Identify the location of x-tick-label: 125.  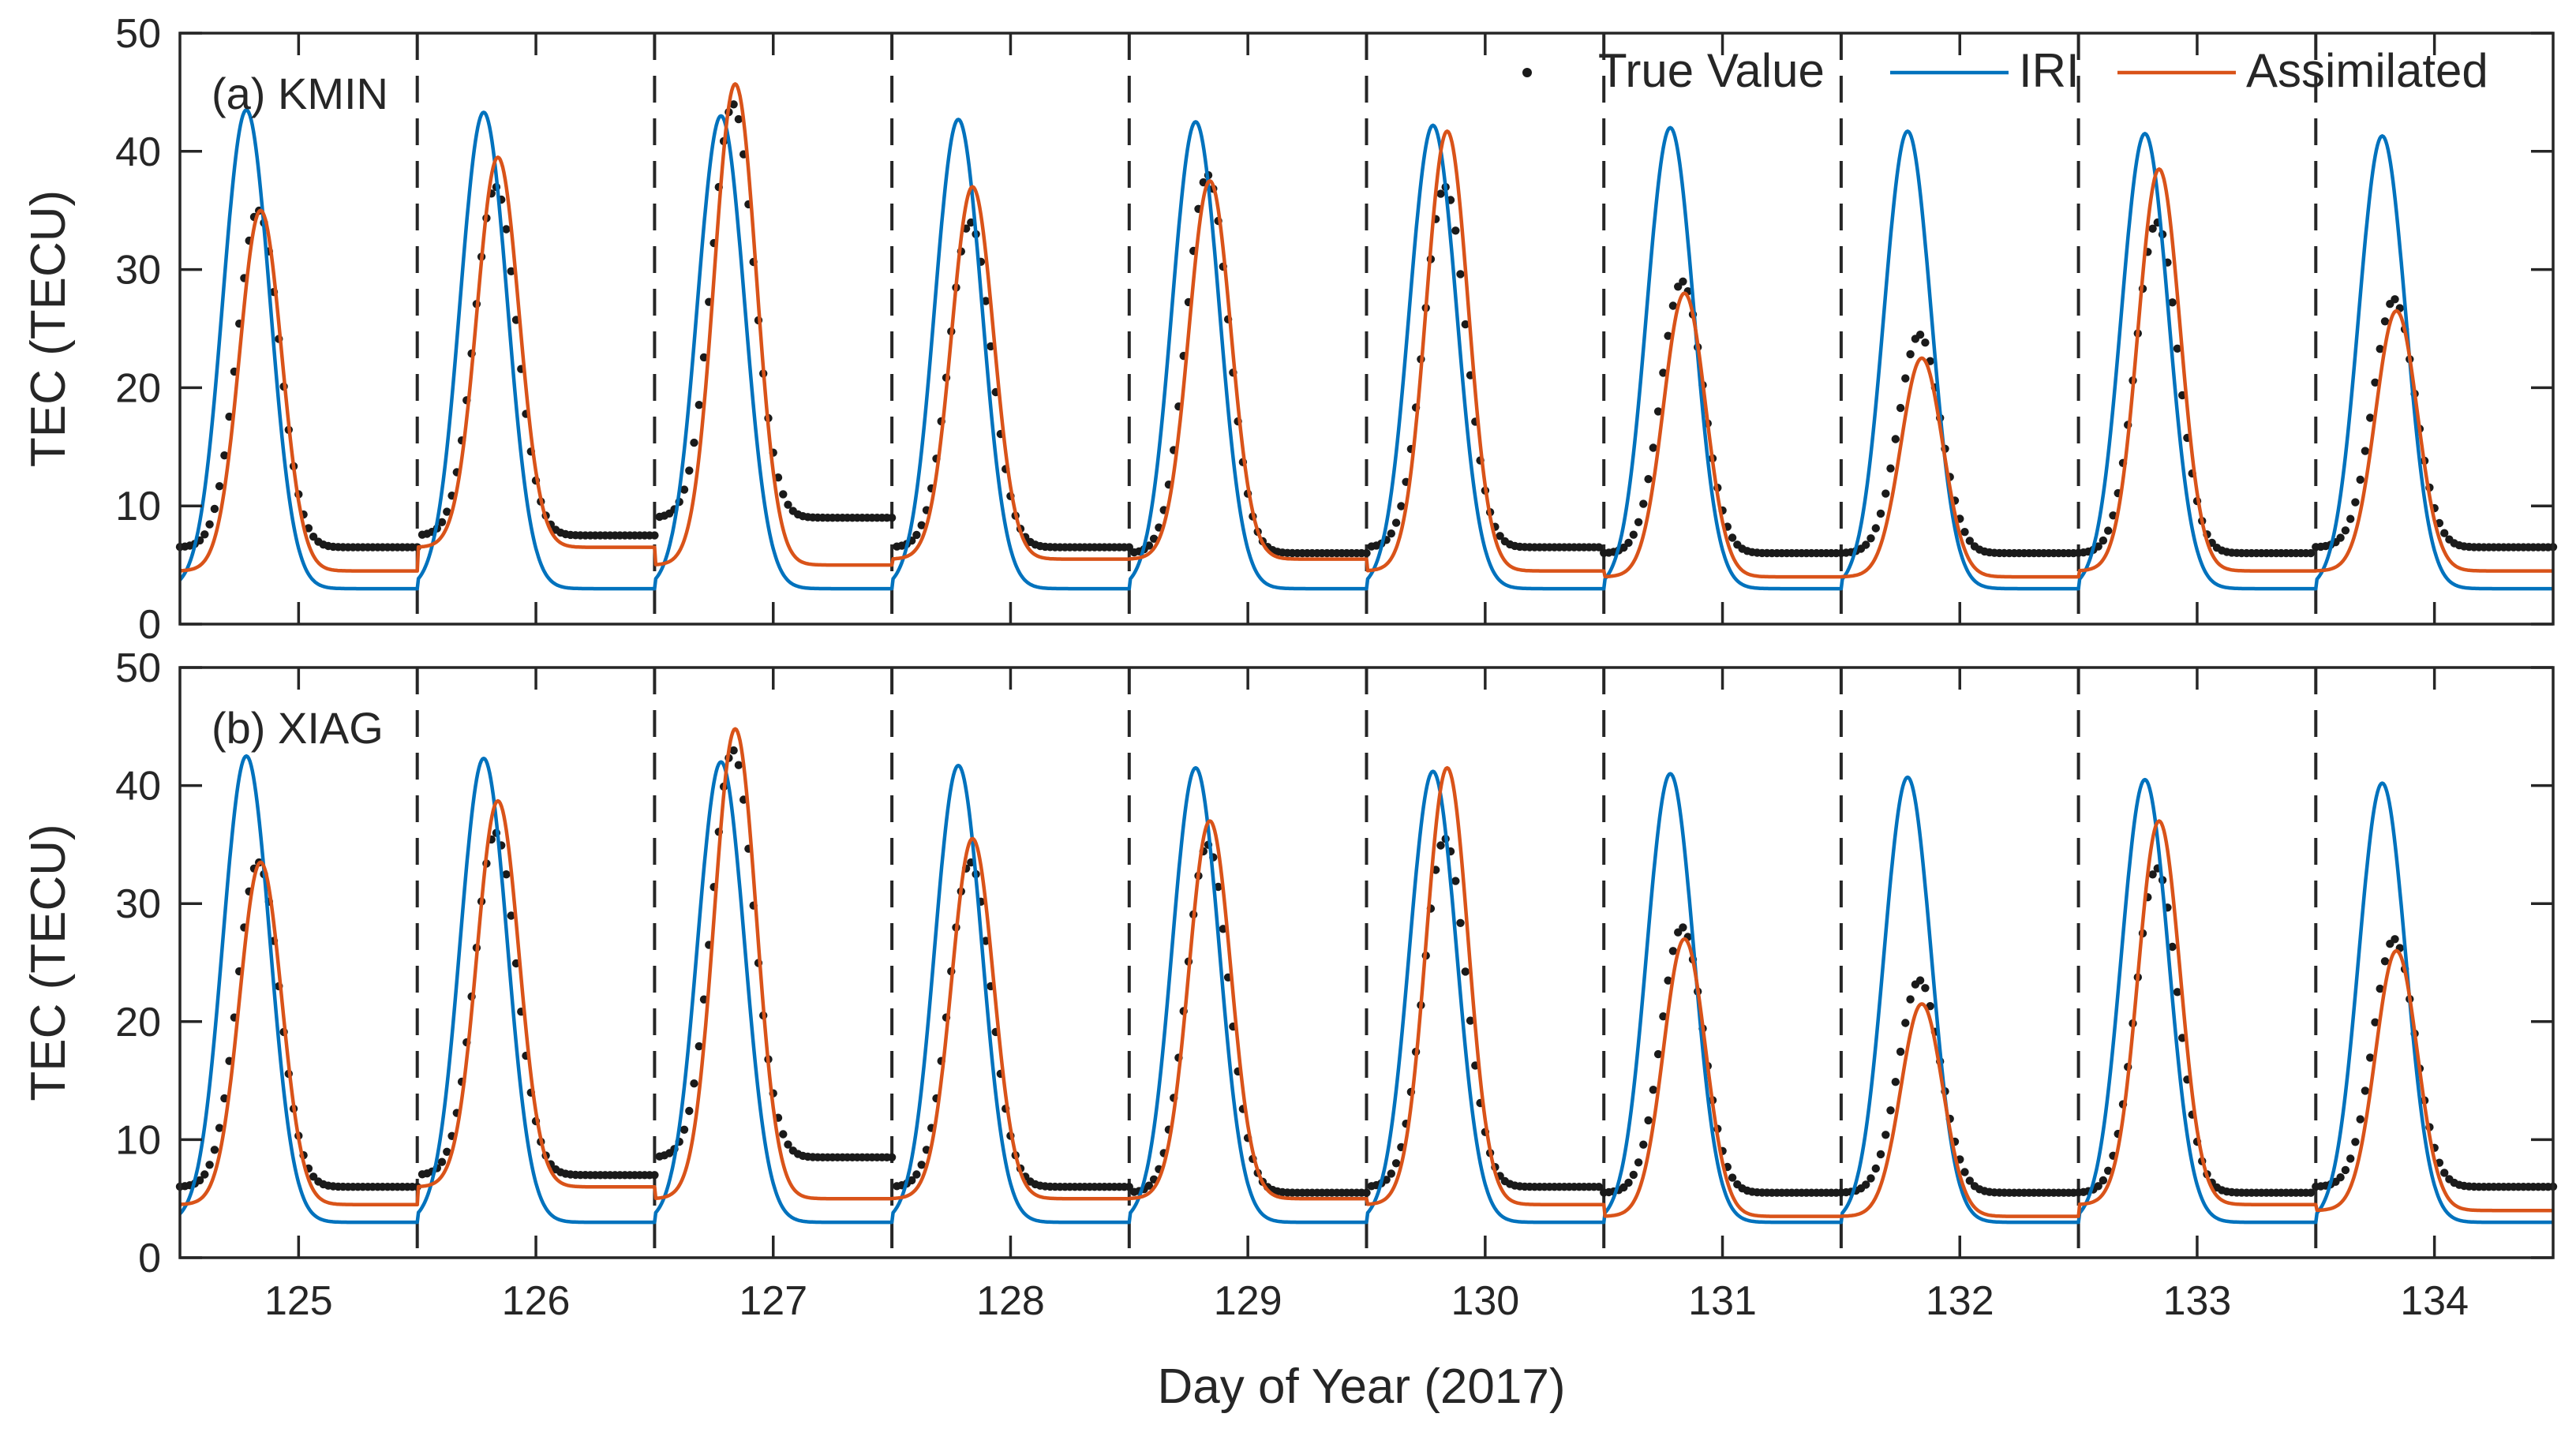
(298, 1301).